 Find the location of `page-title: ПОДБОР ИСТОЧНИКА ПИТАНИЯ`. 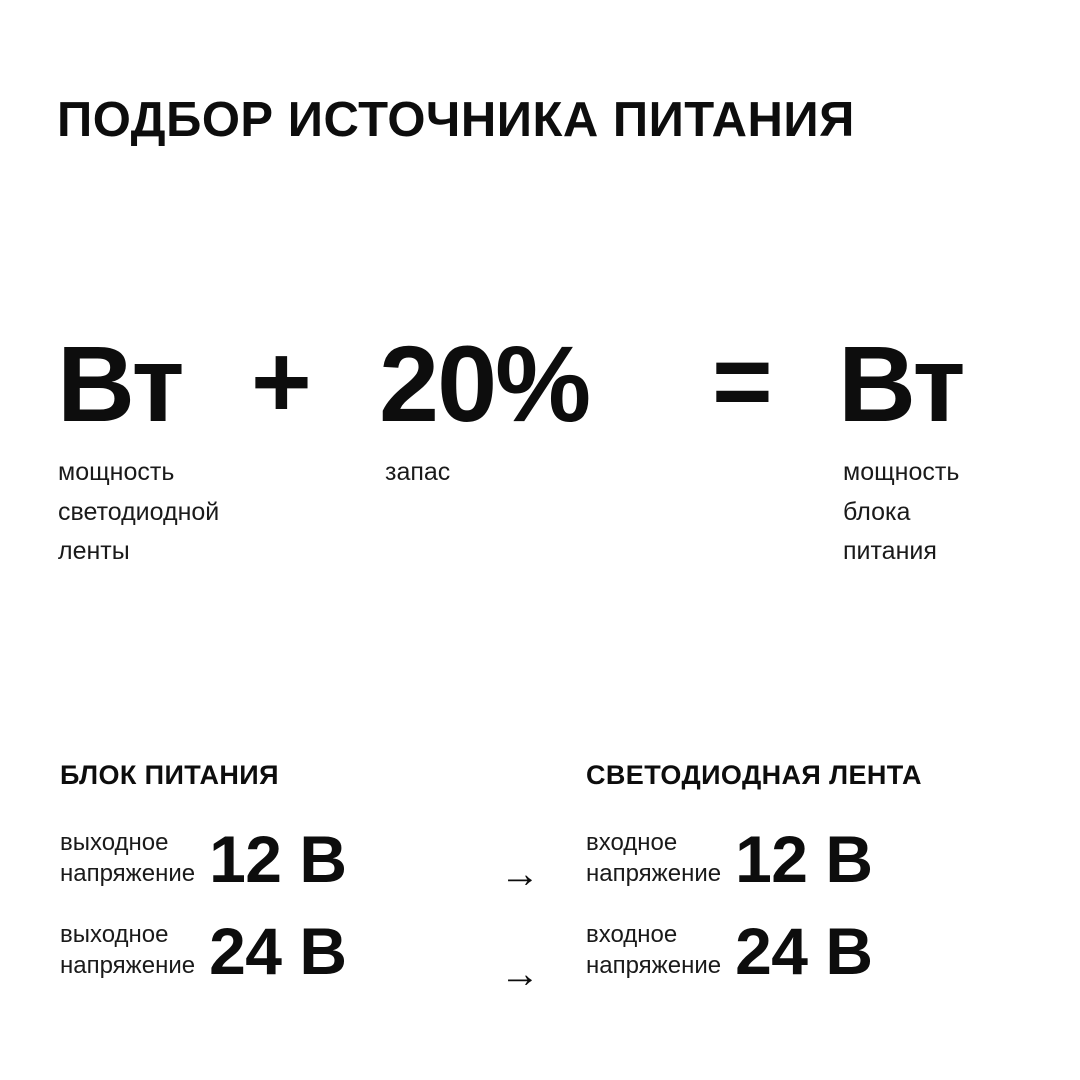

page-title: ПОДБОР ИСТОЧНИКА ПИТАНИЯ is located at coordinates (456, 119).